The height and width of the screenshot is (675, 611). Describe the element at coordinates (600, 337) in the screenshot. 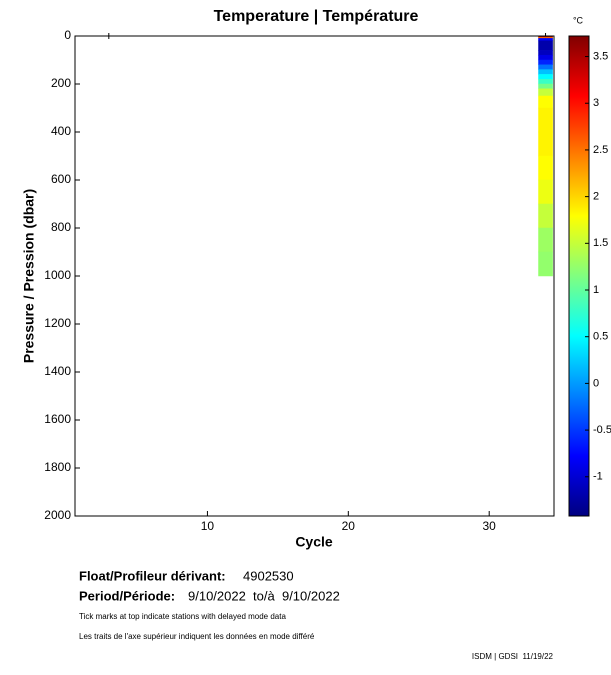

I see `colorbar-tick-label: 0.5` at that location.